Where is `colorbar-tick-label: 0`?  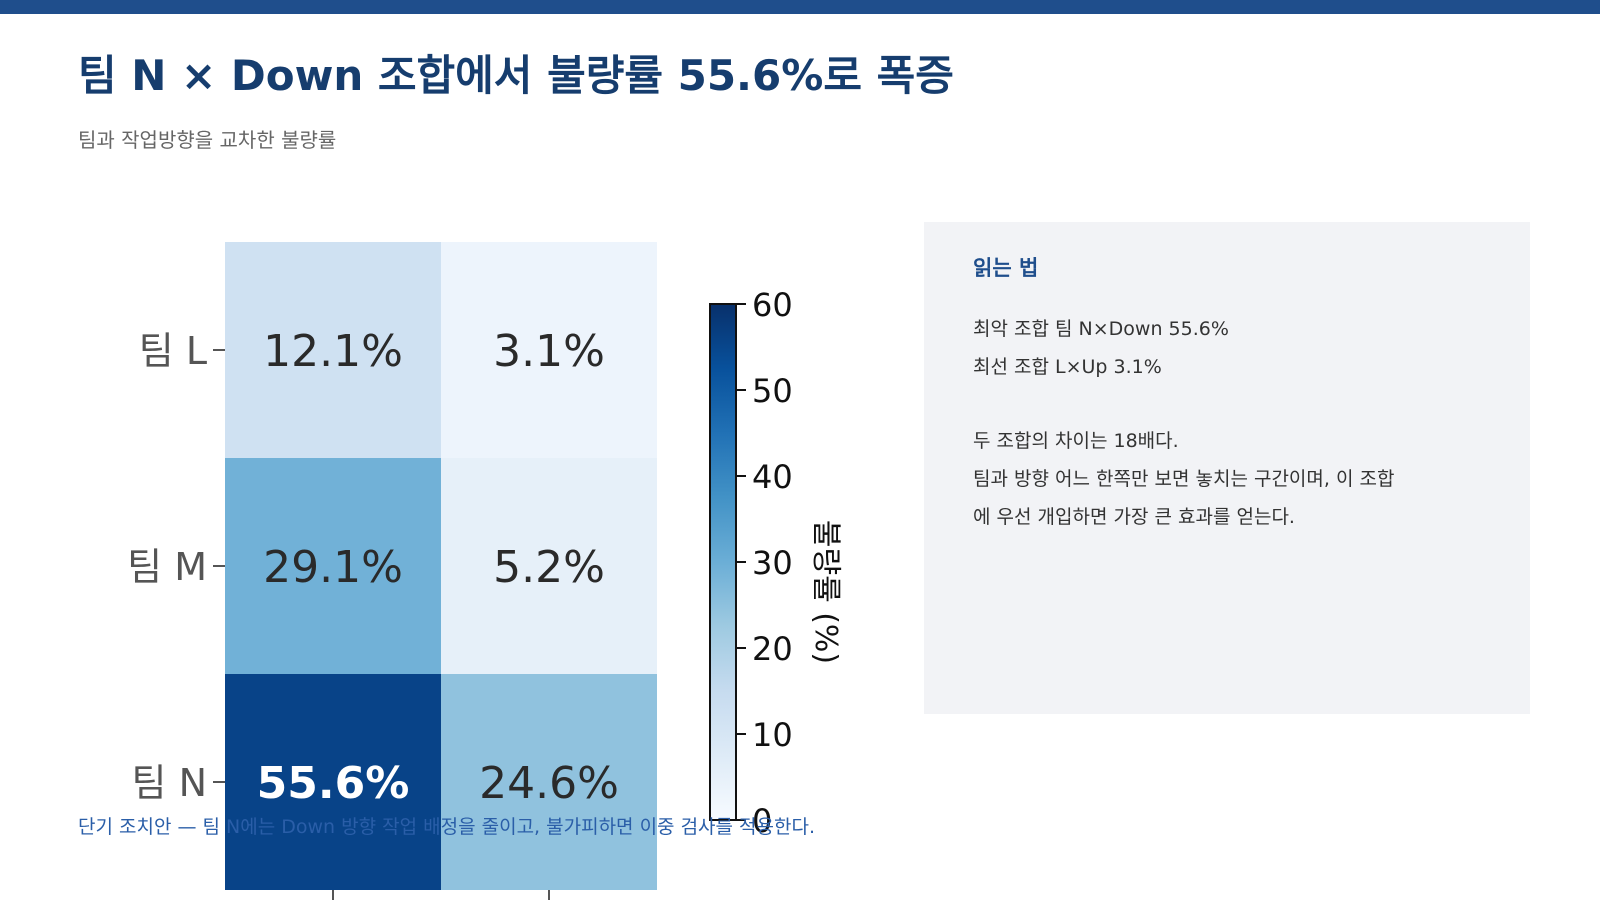 colorbar-tick-label: 0 is located at coordinates (762, 821).